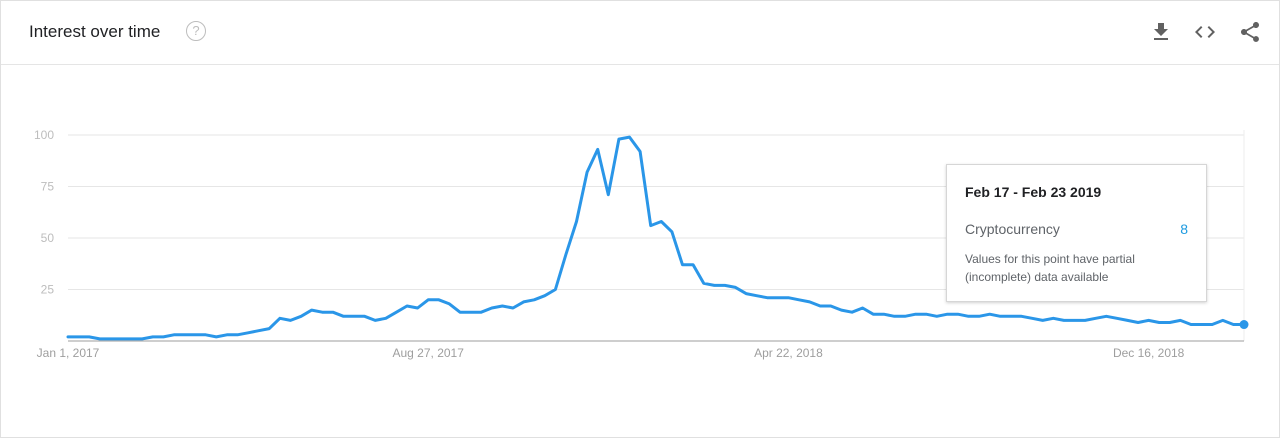 This screenshot has width=1280, height=438. I want to click on download-icon, so click(1161, 32).